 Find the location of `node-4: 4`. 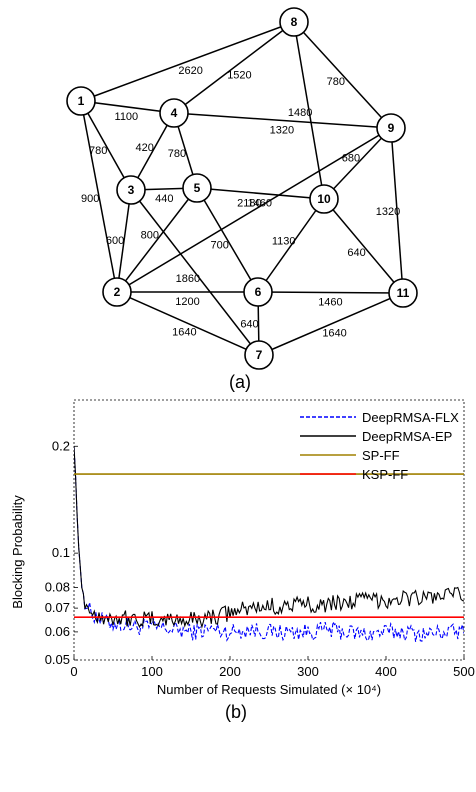

node-4: 4 is located at coordinates (174, 113).